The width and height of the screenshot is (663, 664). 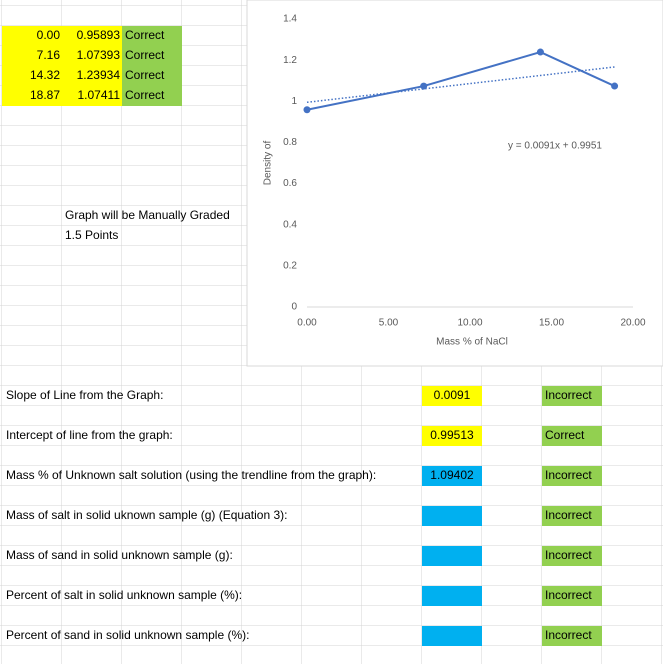 I want to click on y-tick-label: 0.2, so click(x=290, y=265).